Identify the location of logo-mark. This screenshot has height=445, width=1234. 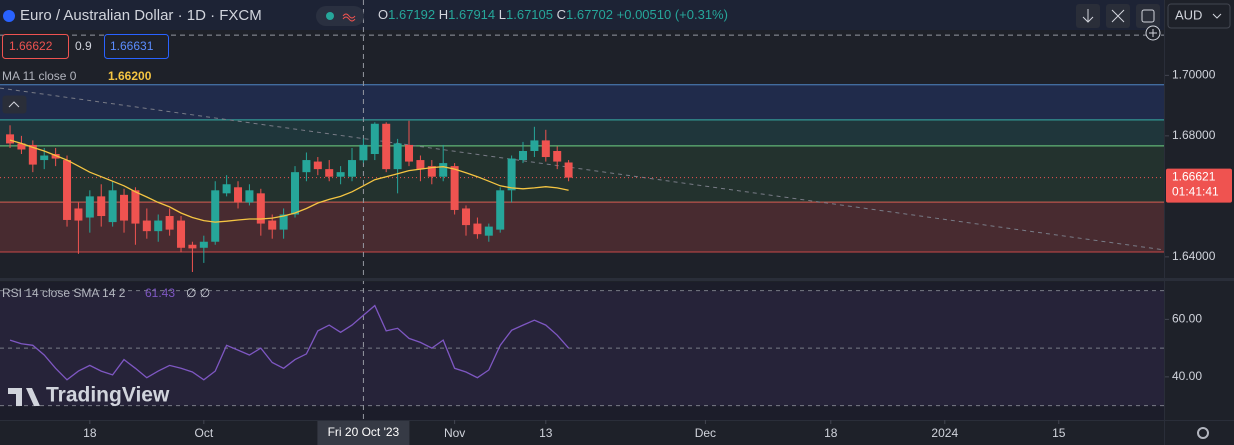
(24, 397).